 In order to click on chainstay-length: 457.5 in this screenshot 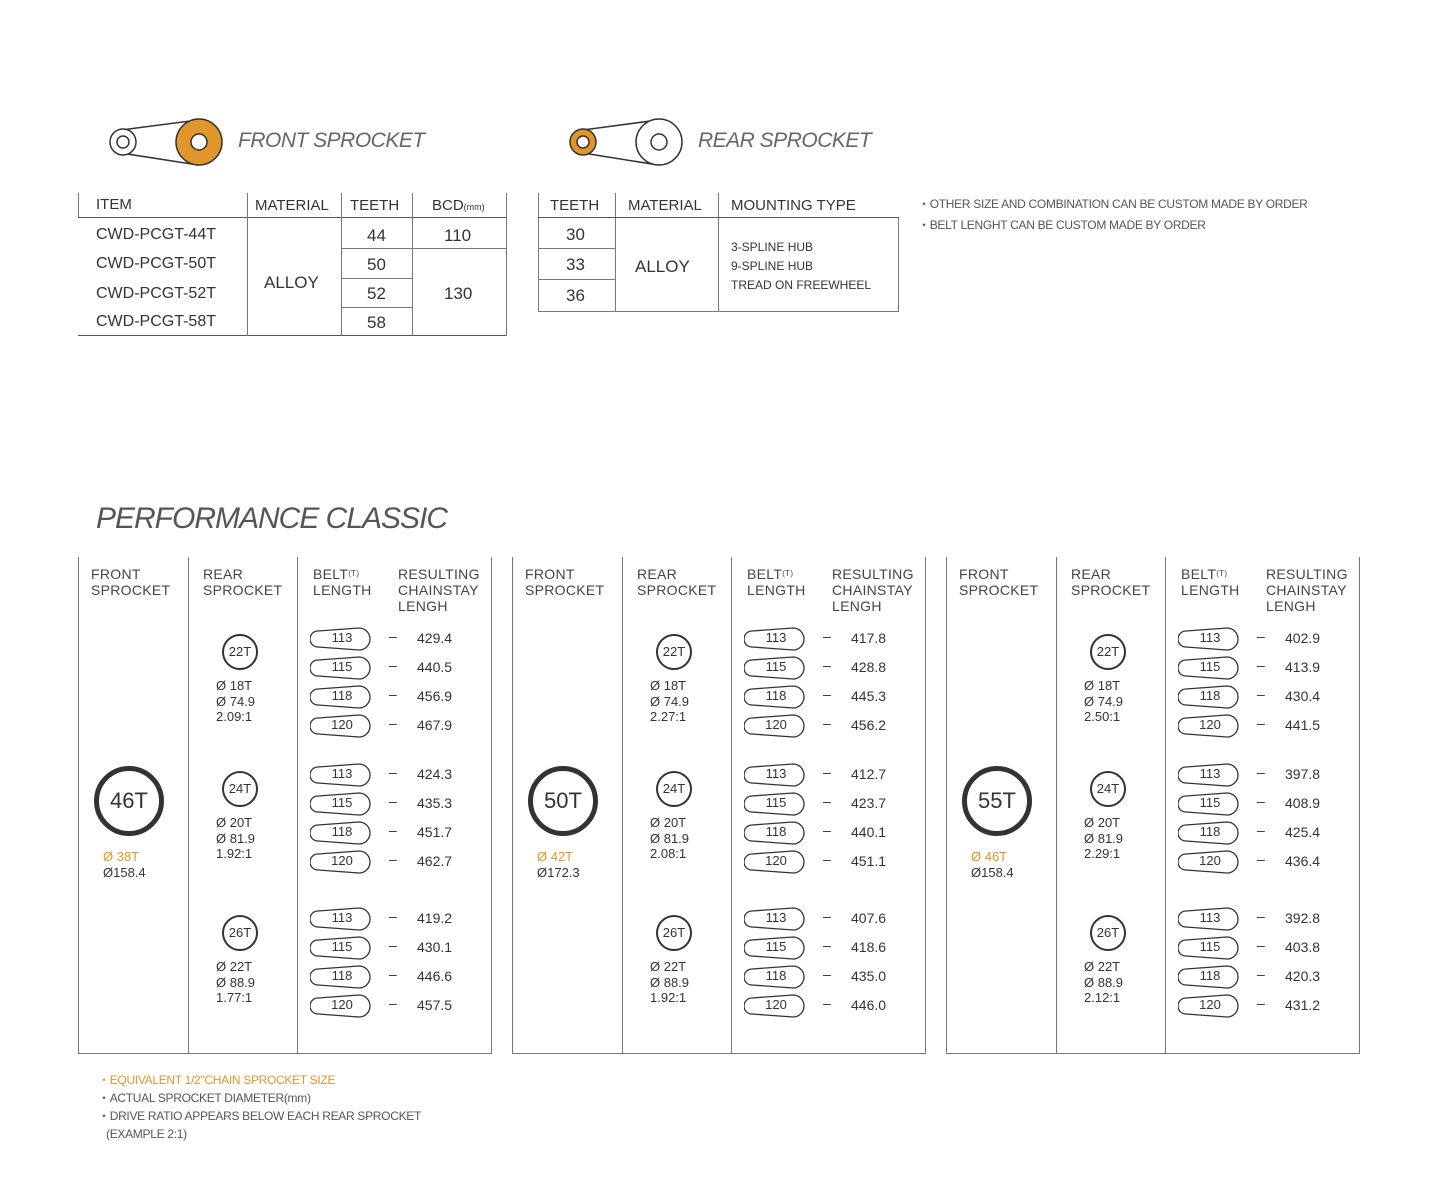, I will do `click(435, 1005)`.